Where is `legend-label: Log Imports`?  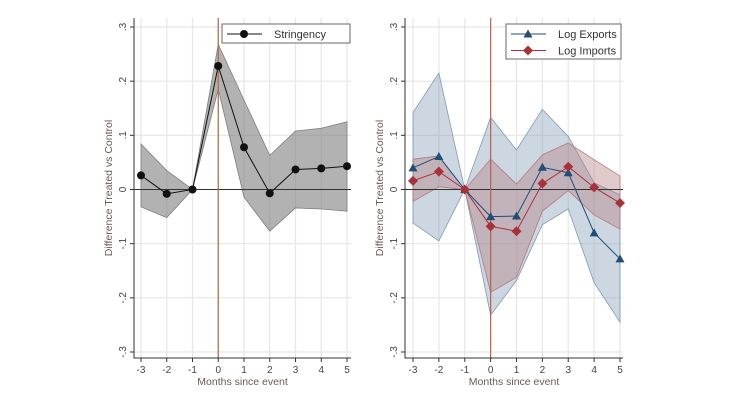
legend-label: Log Imports is located at coordinates (587, 52).